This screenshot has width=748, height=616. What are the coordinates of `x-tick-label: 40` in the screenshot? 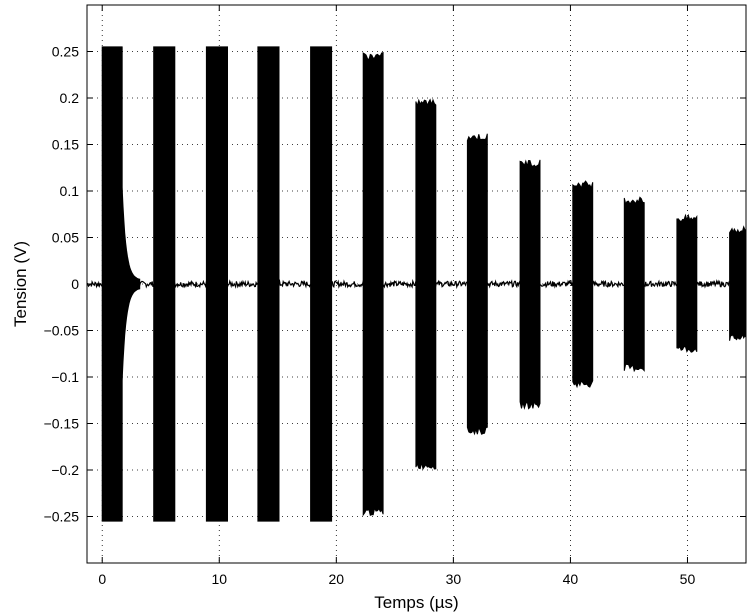 It's located at (571, 579).